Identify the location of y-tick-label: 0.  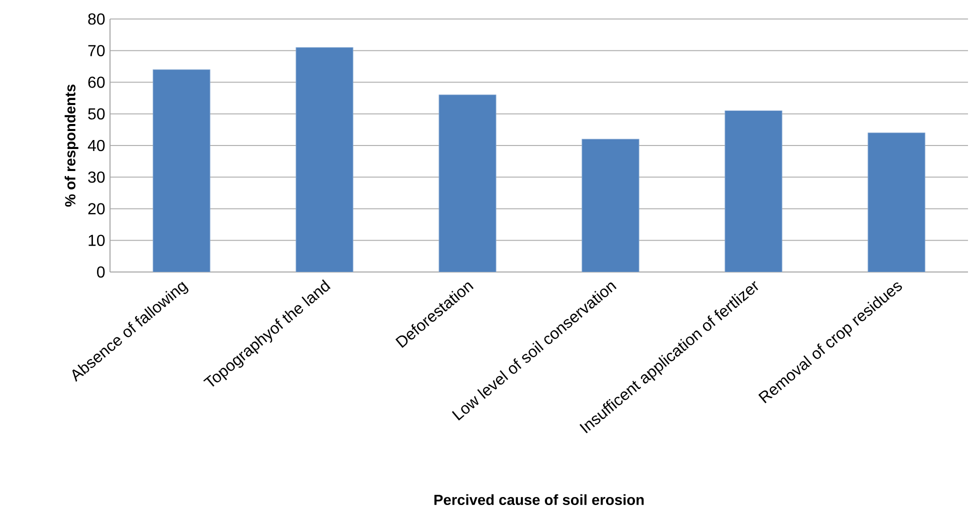
(101, 272).